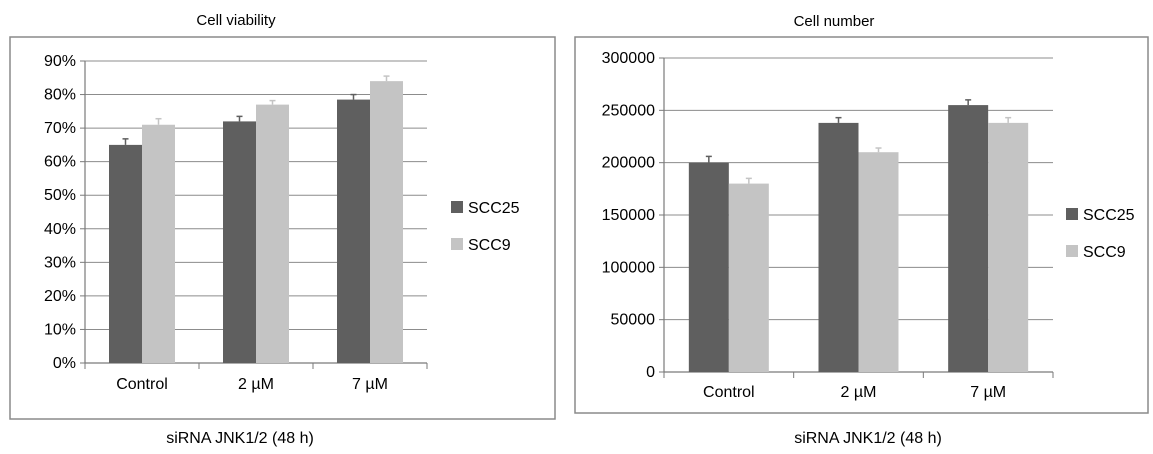 The width and height of the screenshot is (1153, 454). What do you see at coordinates (60, 229) in the screenshot?
I see `y-tick-label: 40%` at bounding box center [60, 229].